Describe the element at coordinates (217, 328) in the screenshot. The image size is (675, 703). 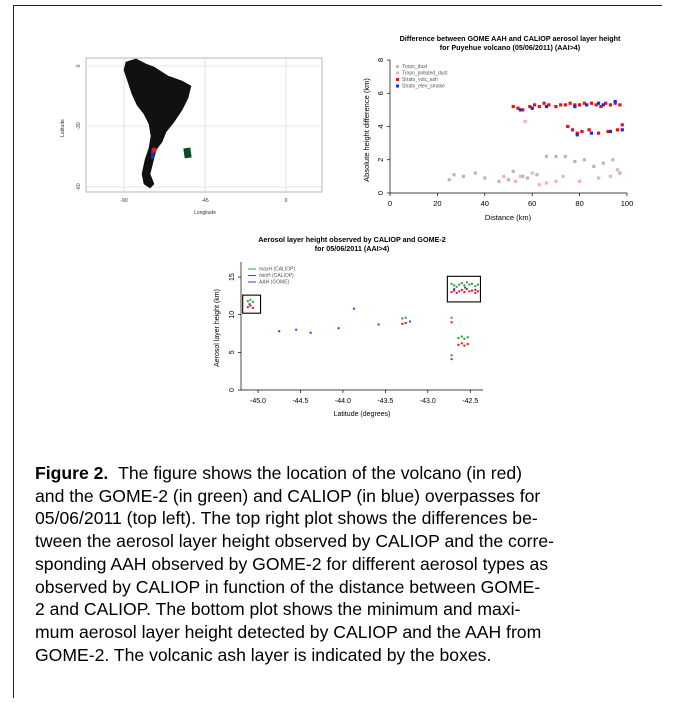
I see `chart2-ylabel: Aerosol layer height (km)` at that location.